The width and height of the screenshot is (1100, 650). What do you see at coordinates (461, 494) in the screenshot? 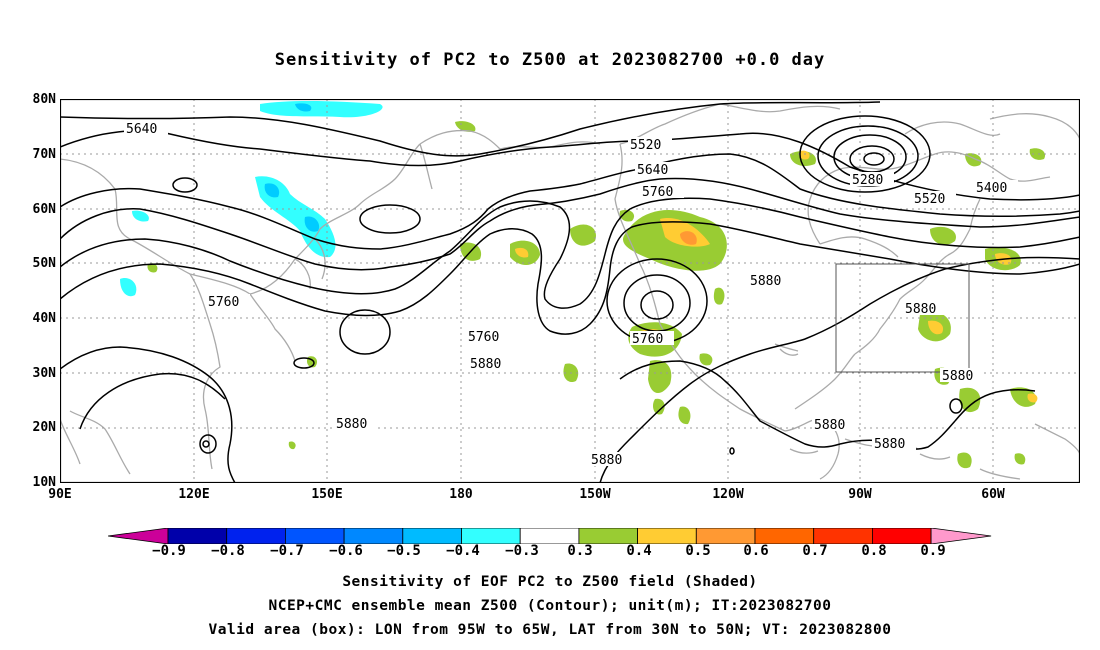
I see `lon-label: 180` at bounding box center [461, 494].